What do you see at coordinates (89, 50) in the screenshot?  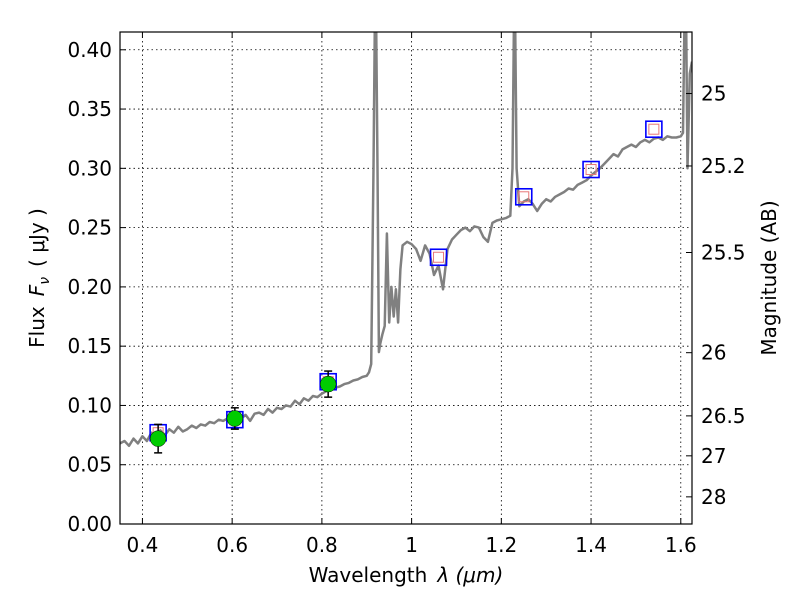 I see `y-tick-label: 0.40` at bounding box center [89, 50].